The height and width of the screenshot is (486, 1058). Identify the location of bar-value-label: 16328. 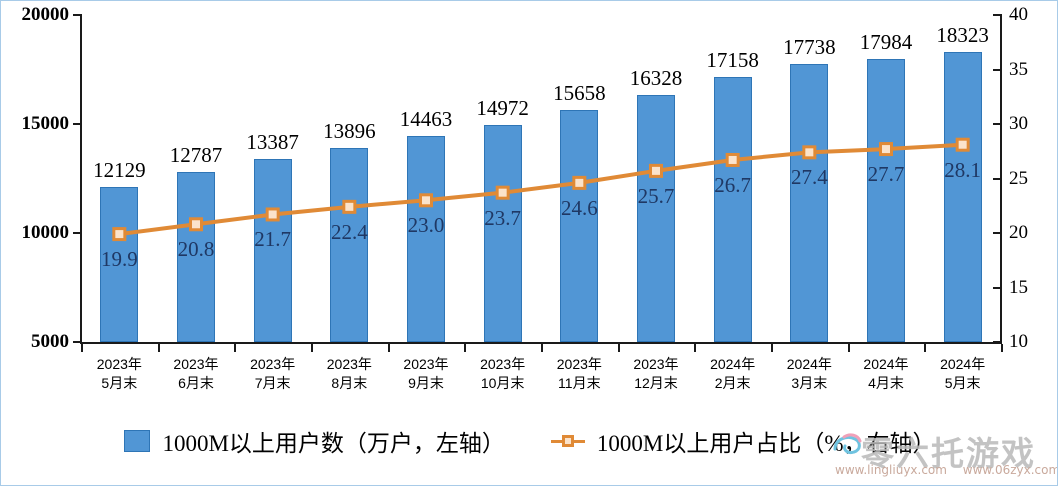
(656, 78).